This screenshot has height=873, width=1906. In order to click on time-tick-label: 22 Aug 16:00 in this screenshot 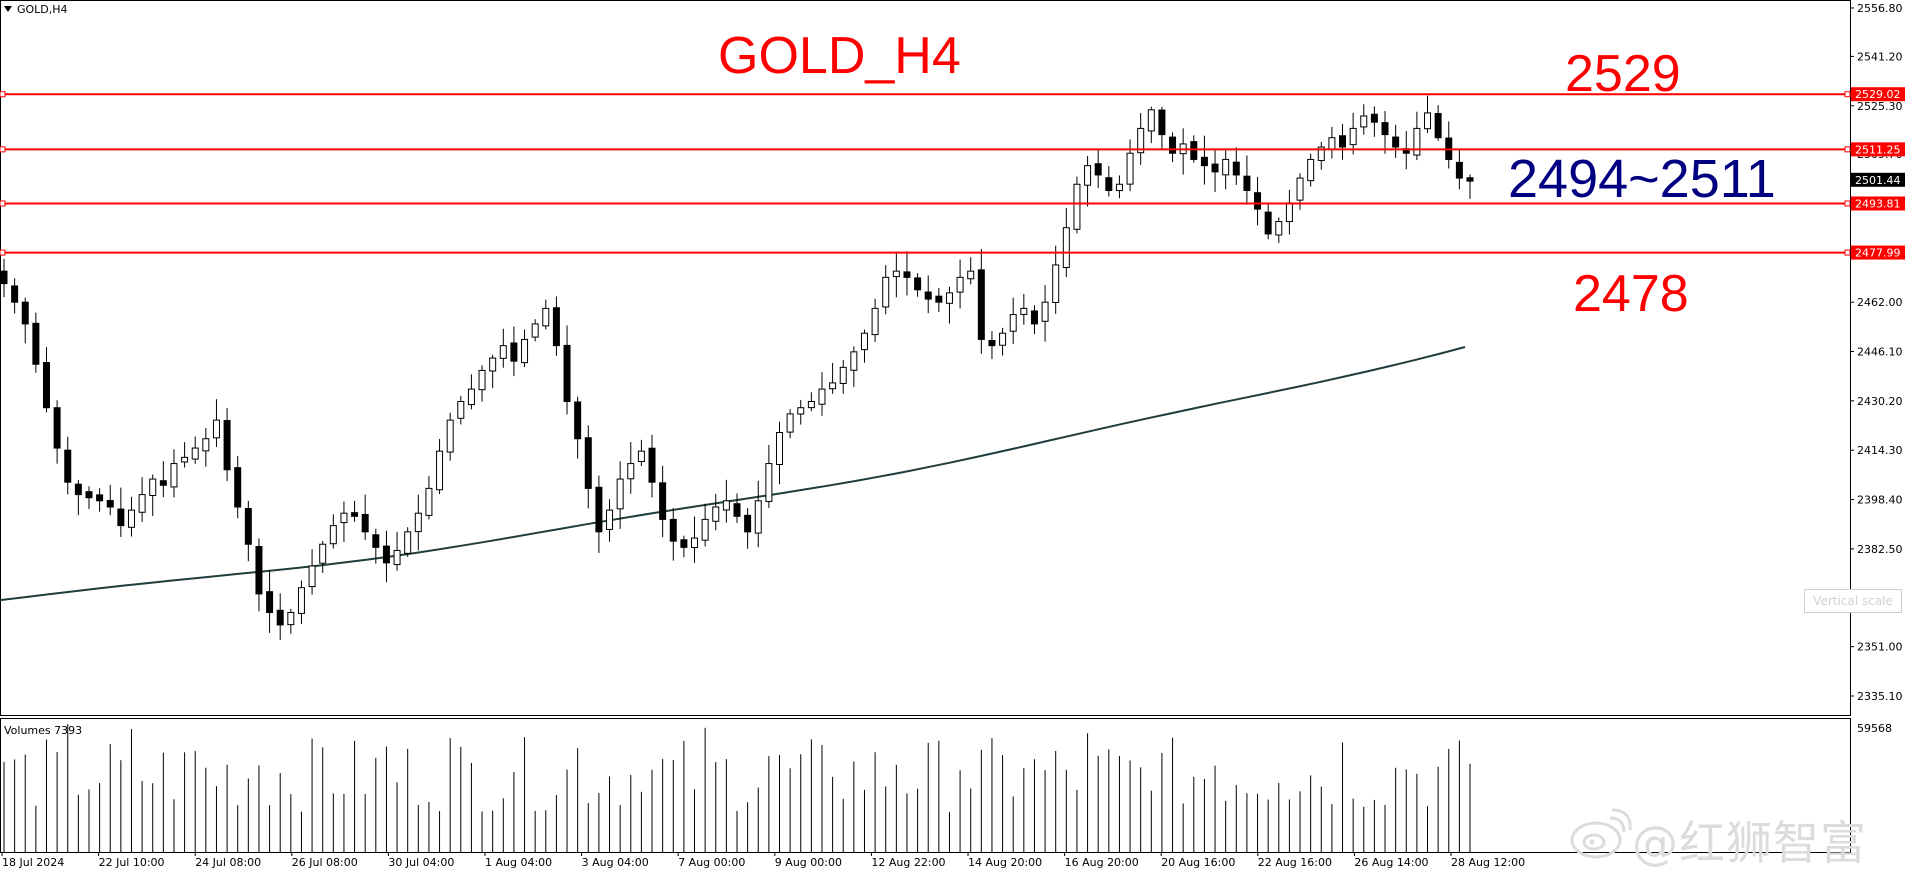, I will do `click(1295, 862)`.